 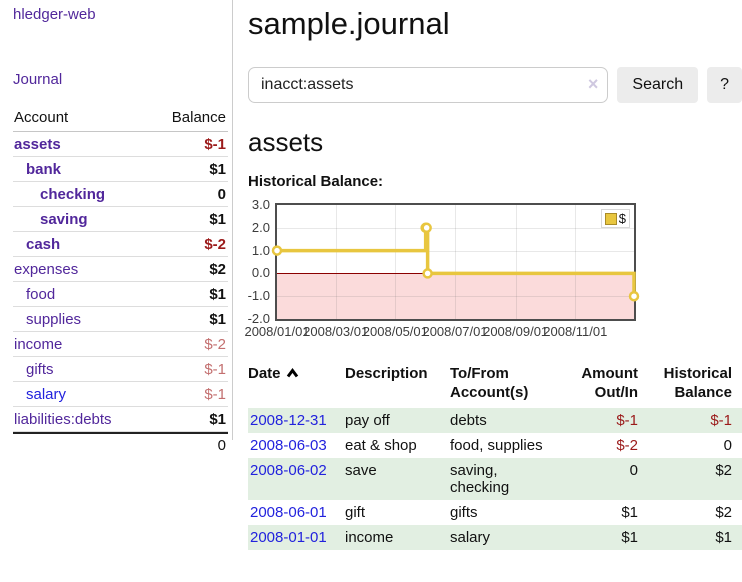 I want to click on account-link-assets: assets, so click(x=37, y=144).